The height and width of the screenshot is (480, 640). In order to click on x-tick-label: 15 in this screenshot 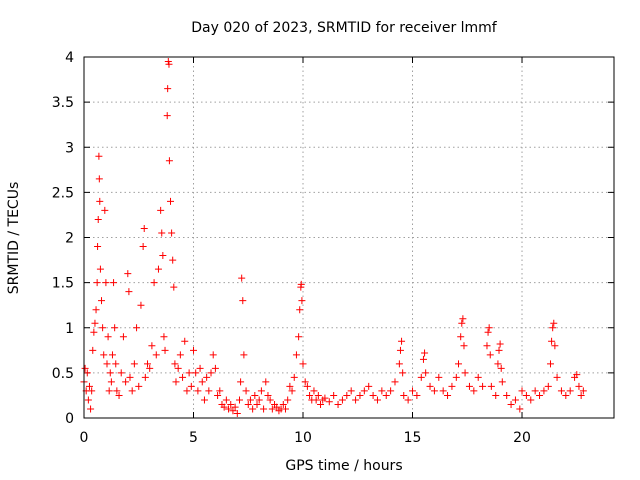, I will do `click(413, 438)`.